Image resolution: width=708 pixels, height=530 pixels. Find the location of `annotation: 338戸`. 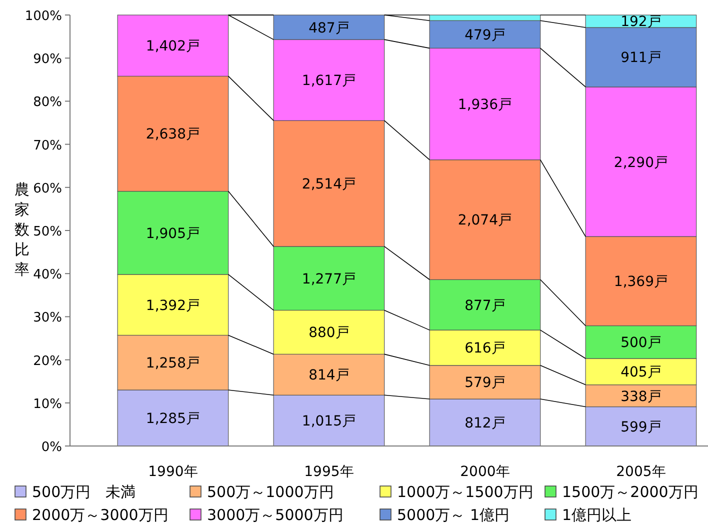

annotation: 338戸 is located at coordinates (641, 396).